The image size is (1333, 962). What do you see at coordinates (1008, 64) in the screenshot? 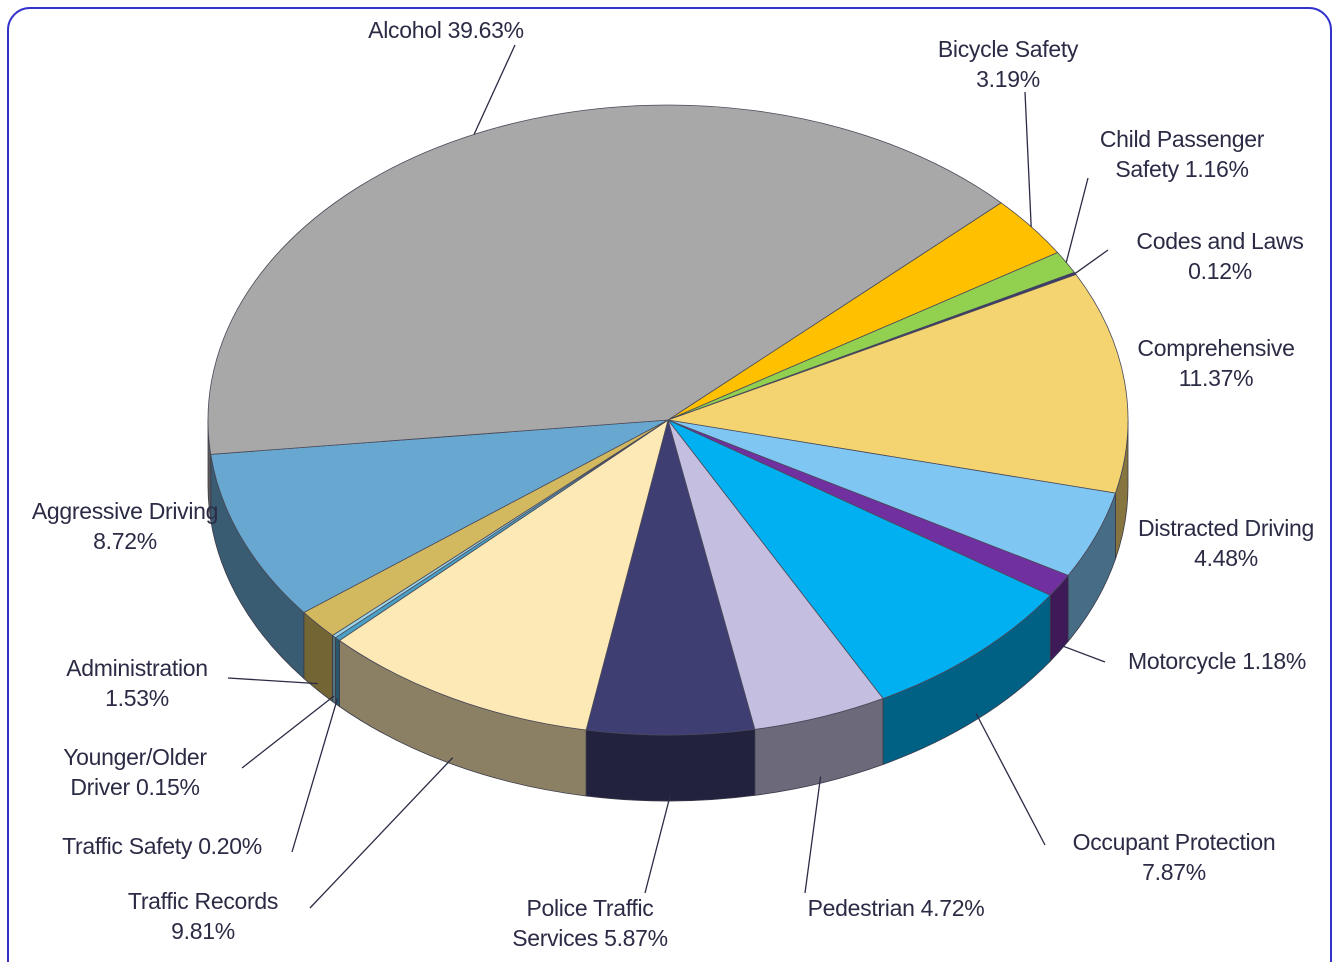
I see `slice-label: Bicycle Safety 3.19%` at bounding box center [1008, 64].